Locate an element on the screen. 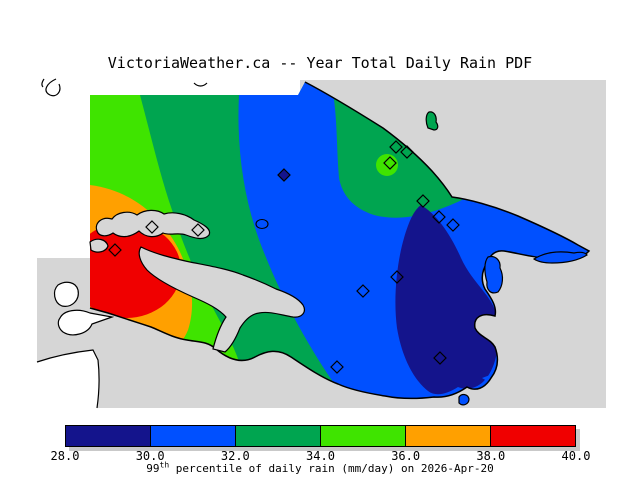  esquimalt-harbour is located at coordinates (153, 224).